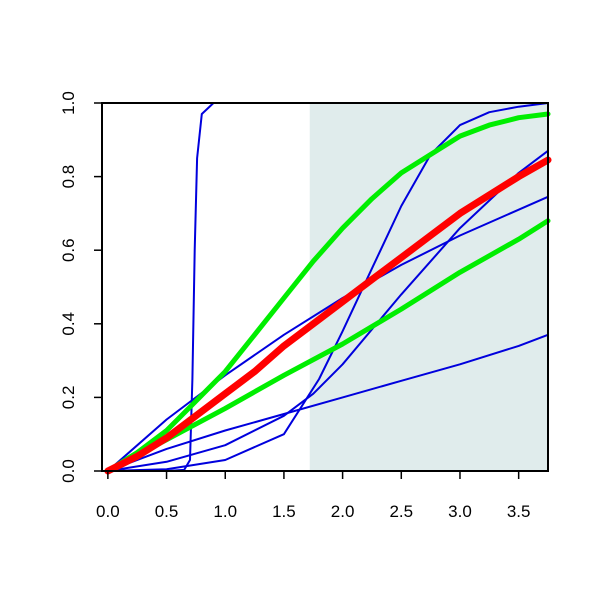 This screenshot has width=600, height=600. What do you see at coordinates (401, 511) in the screenshot?
I see `x-tick-label: 2.5` at bounding box center [401, 511].